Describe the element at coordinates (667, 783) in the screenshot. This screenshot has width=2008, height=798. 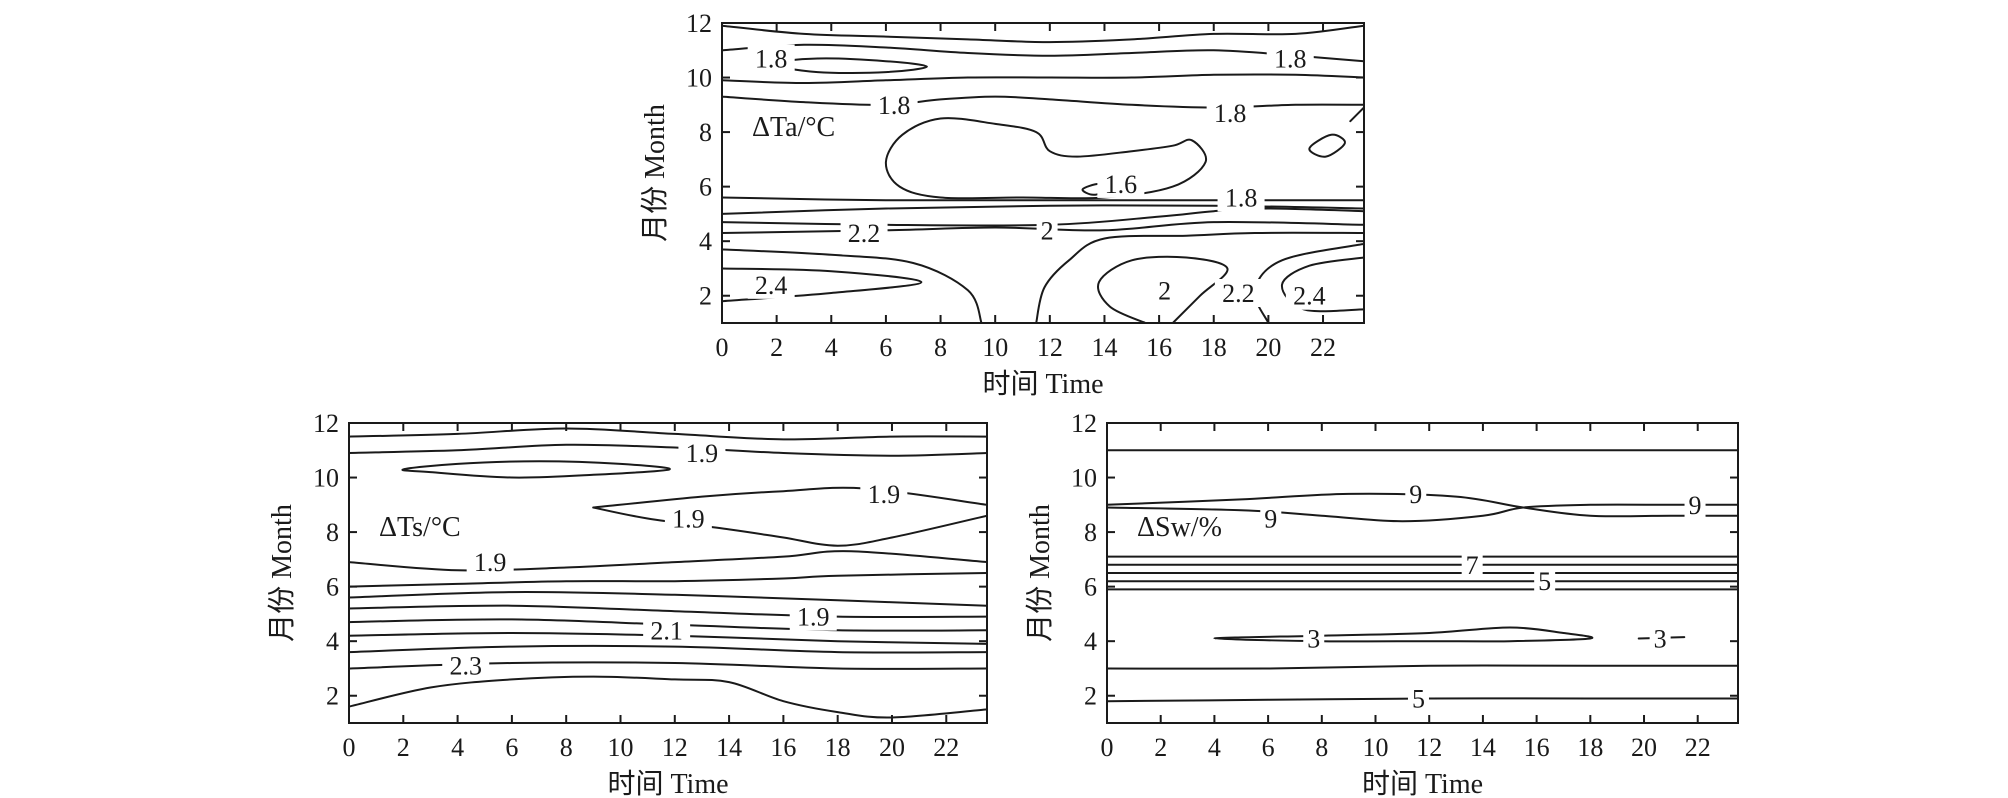
I see `x-axis-label: 时间 Time` at that location.